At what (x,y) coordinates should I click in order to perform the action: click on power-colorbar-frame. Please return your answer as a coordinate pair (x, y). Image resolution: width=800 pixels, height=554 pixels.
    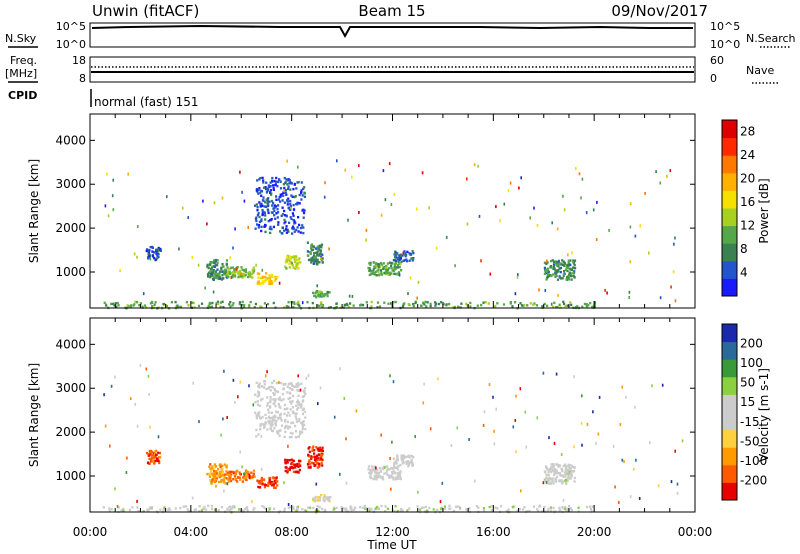
    Looking at the image, I should click on (729, 208).